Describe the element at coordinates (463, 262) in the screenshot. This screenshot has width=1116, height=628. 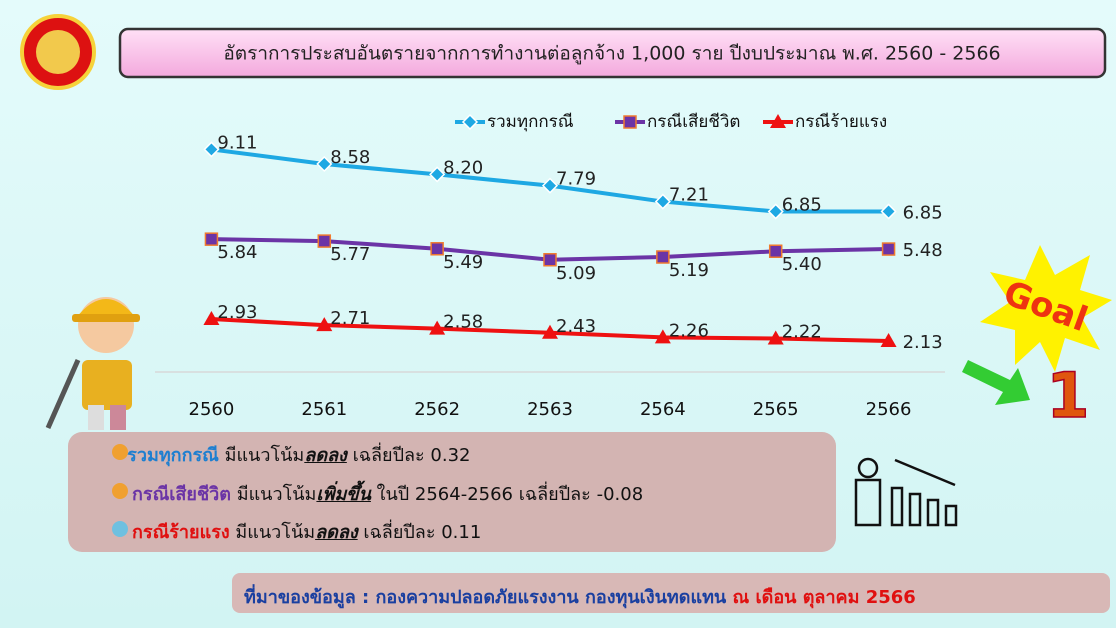
I see `data-label: 5.49` at that location.